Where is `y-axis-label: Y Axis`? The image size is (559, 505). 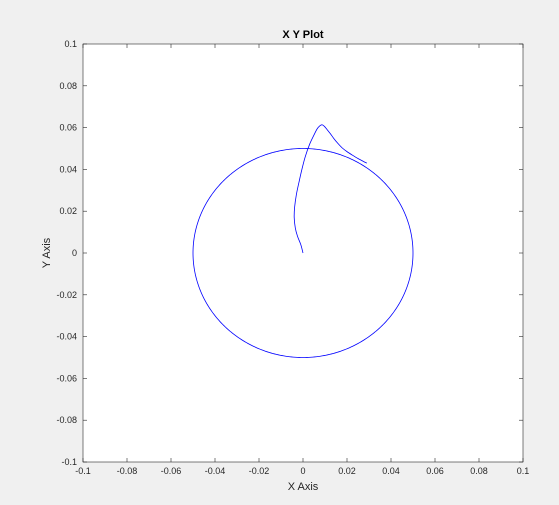 y-axis-label: Y Axis is located at coordinates (47, 252).